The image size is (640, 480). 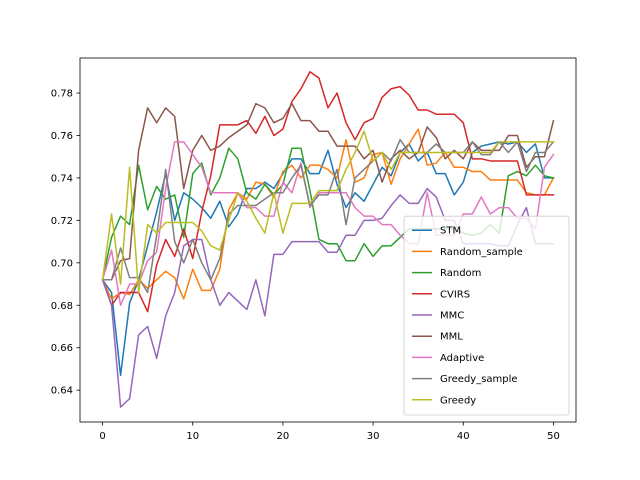 I want to click on y-tick-label: 0.68, so click(x=62, y=306).